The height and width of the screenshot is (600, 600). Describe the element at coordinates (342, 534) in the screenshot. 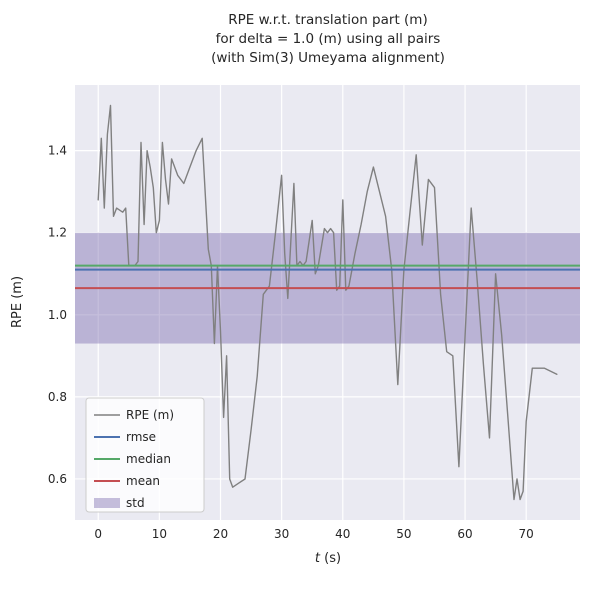

I see `x-tick-label: 40` at that location.